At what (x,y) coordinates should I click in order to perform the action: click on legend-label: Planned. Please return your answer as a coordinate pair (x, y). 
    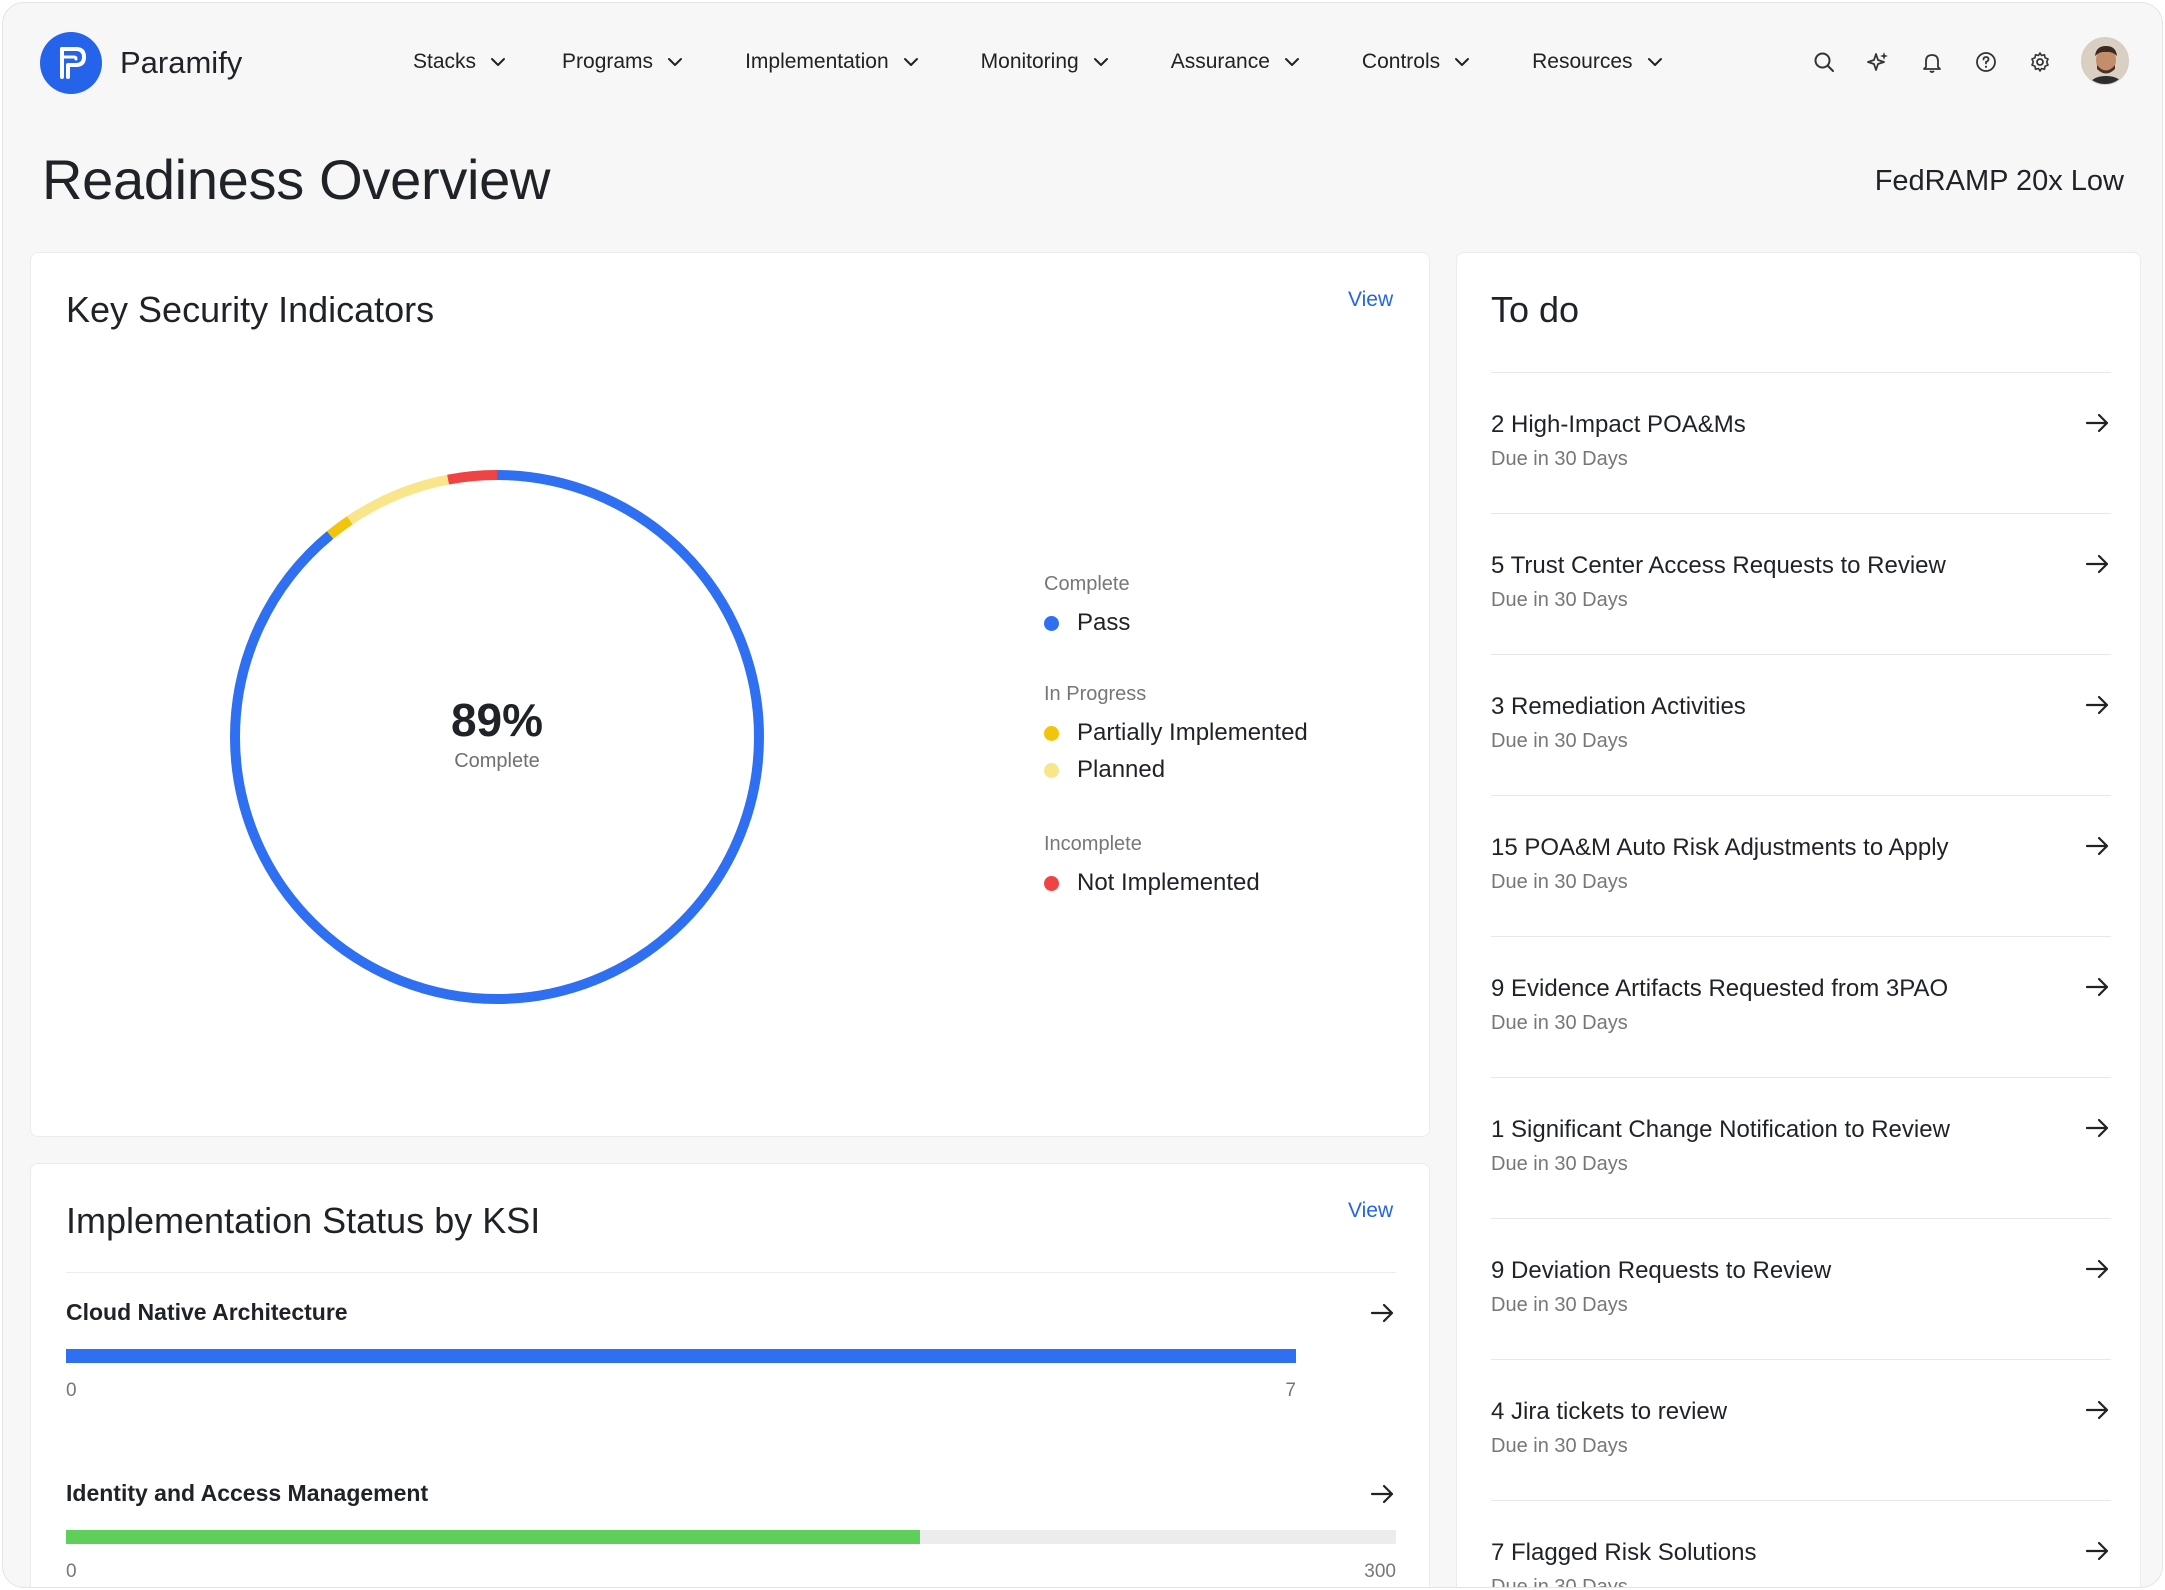
    Looking at the image, I should click on (1121, 769).